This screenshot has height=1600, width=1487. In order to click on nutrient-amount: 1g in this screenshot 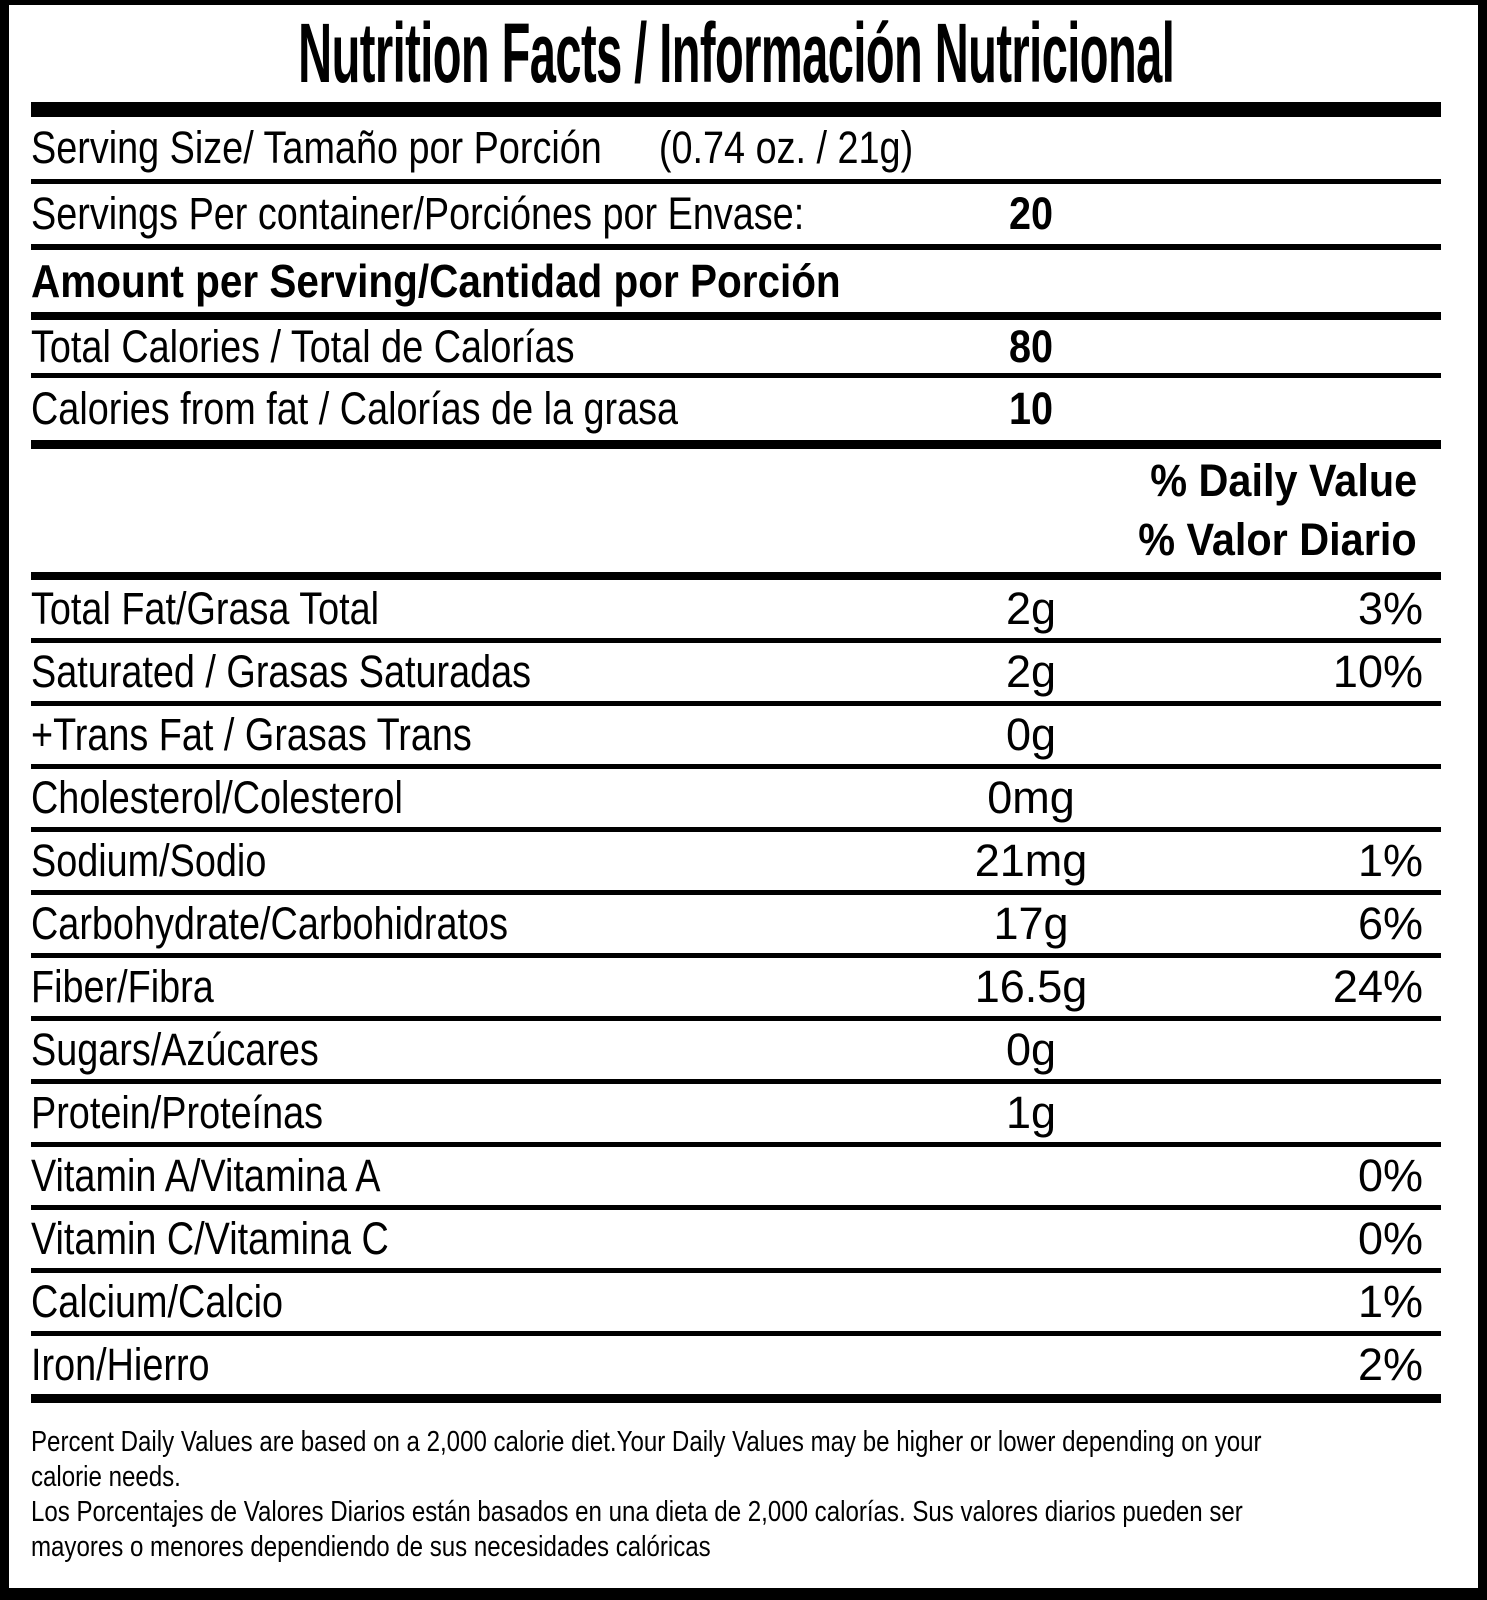, I will do `click(1031, 1112)`.